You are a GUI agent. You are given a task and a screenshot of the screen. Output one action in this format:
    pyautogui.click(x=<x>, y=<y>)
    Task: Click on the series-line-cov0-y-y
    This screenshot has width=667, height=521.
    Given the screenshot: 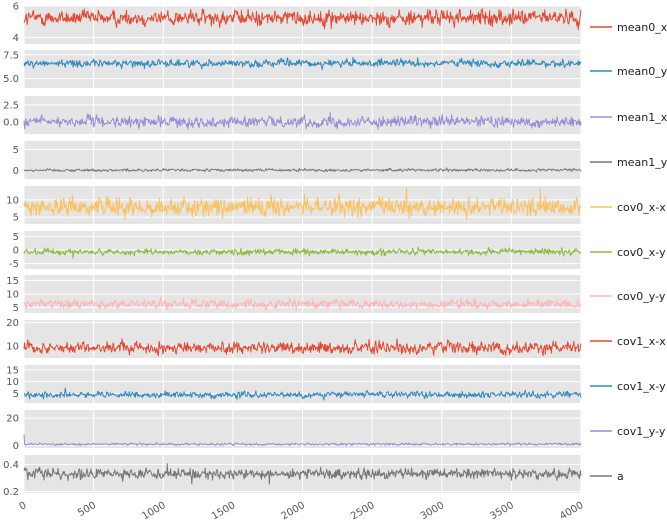 What is the action you would take?
    pyautogui.click(x=302, y=304)
    